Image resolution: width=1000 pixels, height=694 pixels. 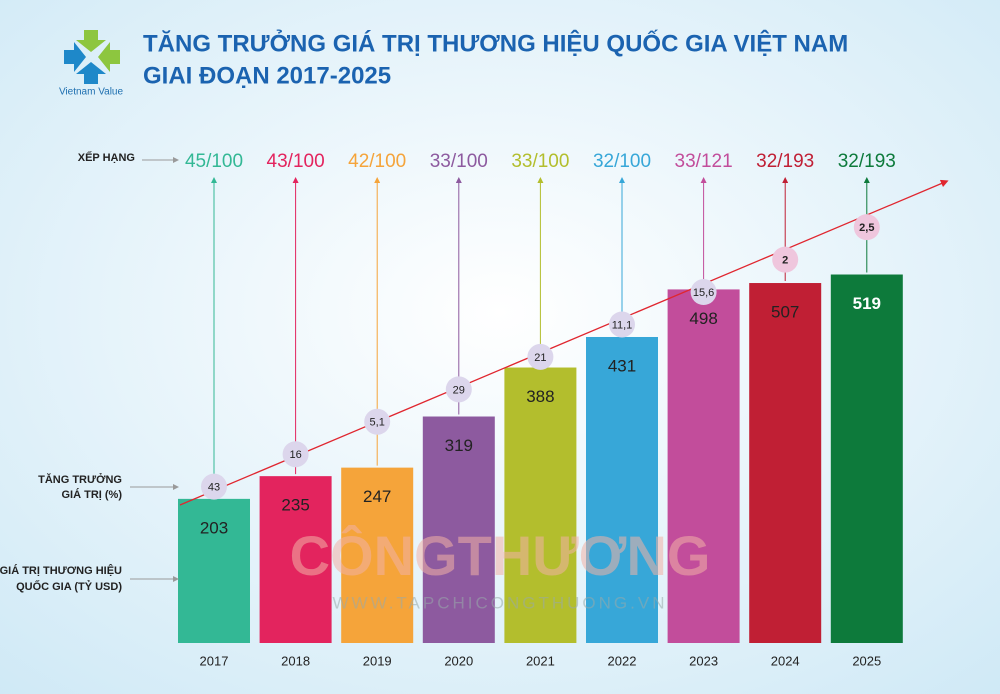 I want to click on growth-label: 5,1, so click(x=377, y=423).